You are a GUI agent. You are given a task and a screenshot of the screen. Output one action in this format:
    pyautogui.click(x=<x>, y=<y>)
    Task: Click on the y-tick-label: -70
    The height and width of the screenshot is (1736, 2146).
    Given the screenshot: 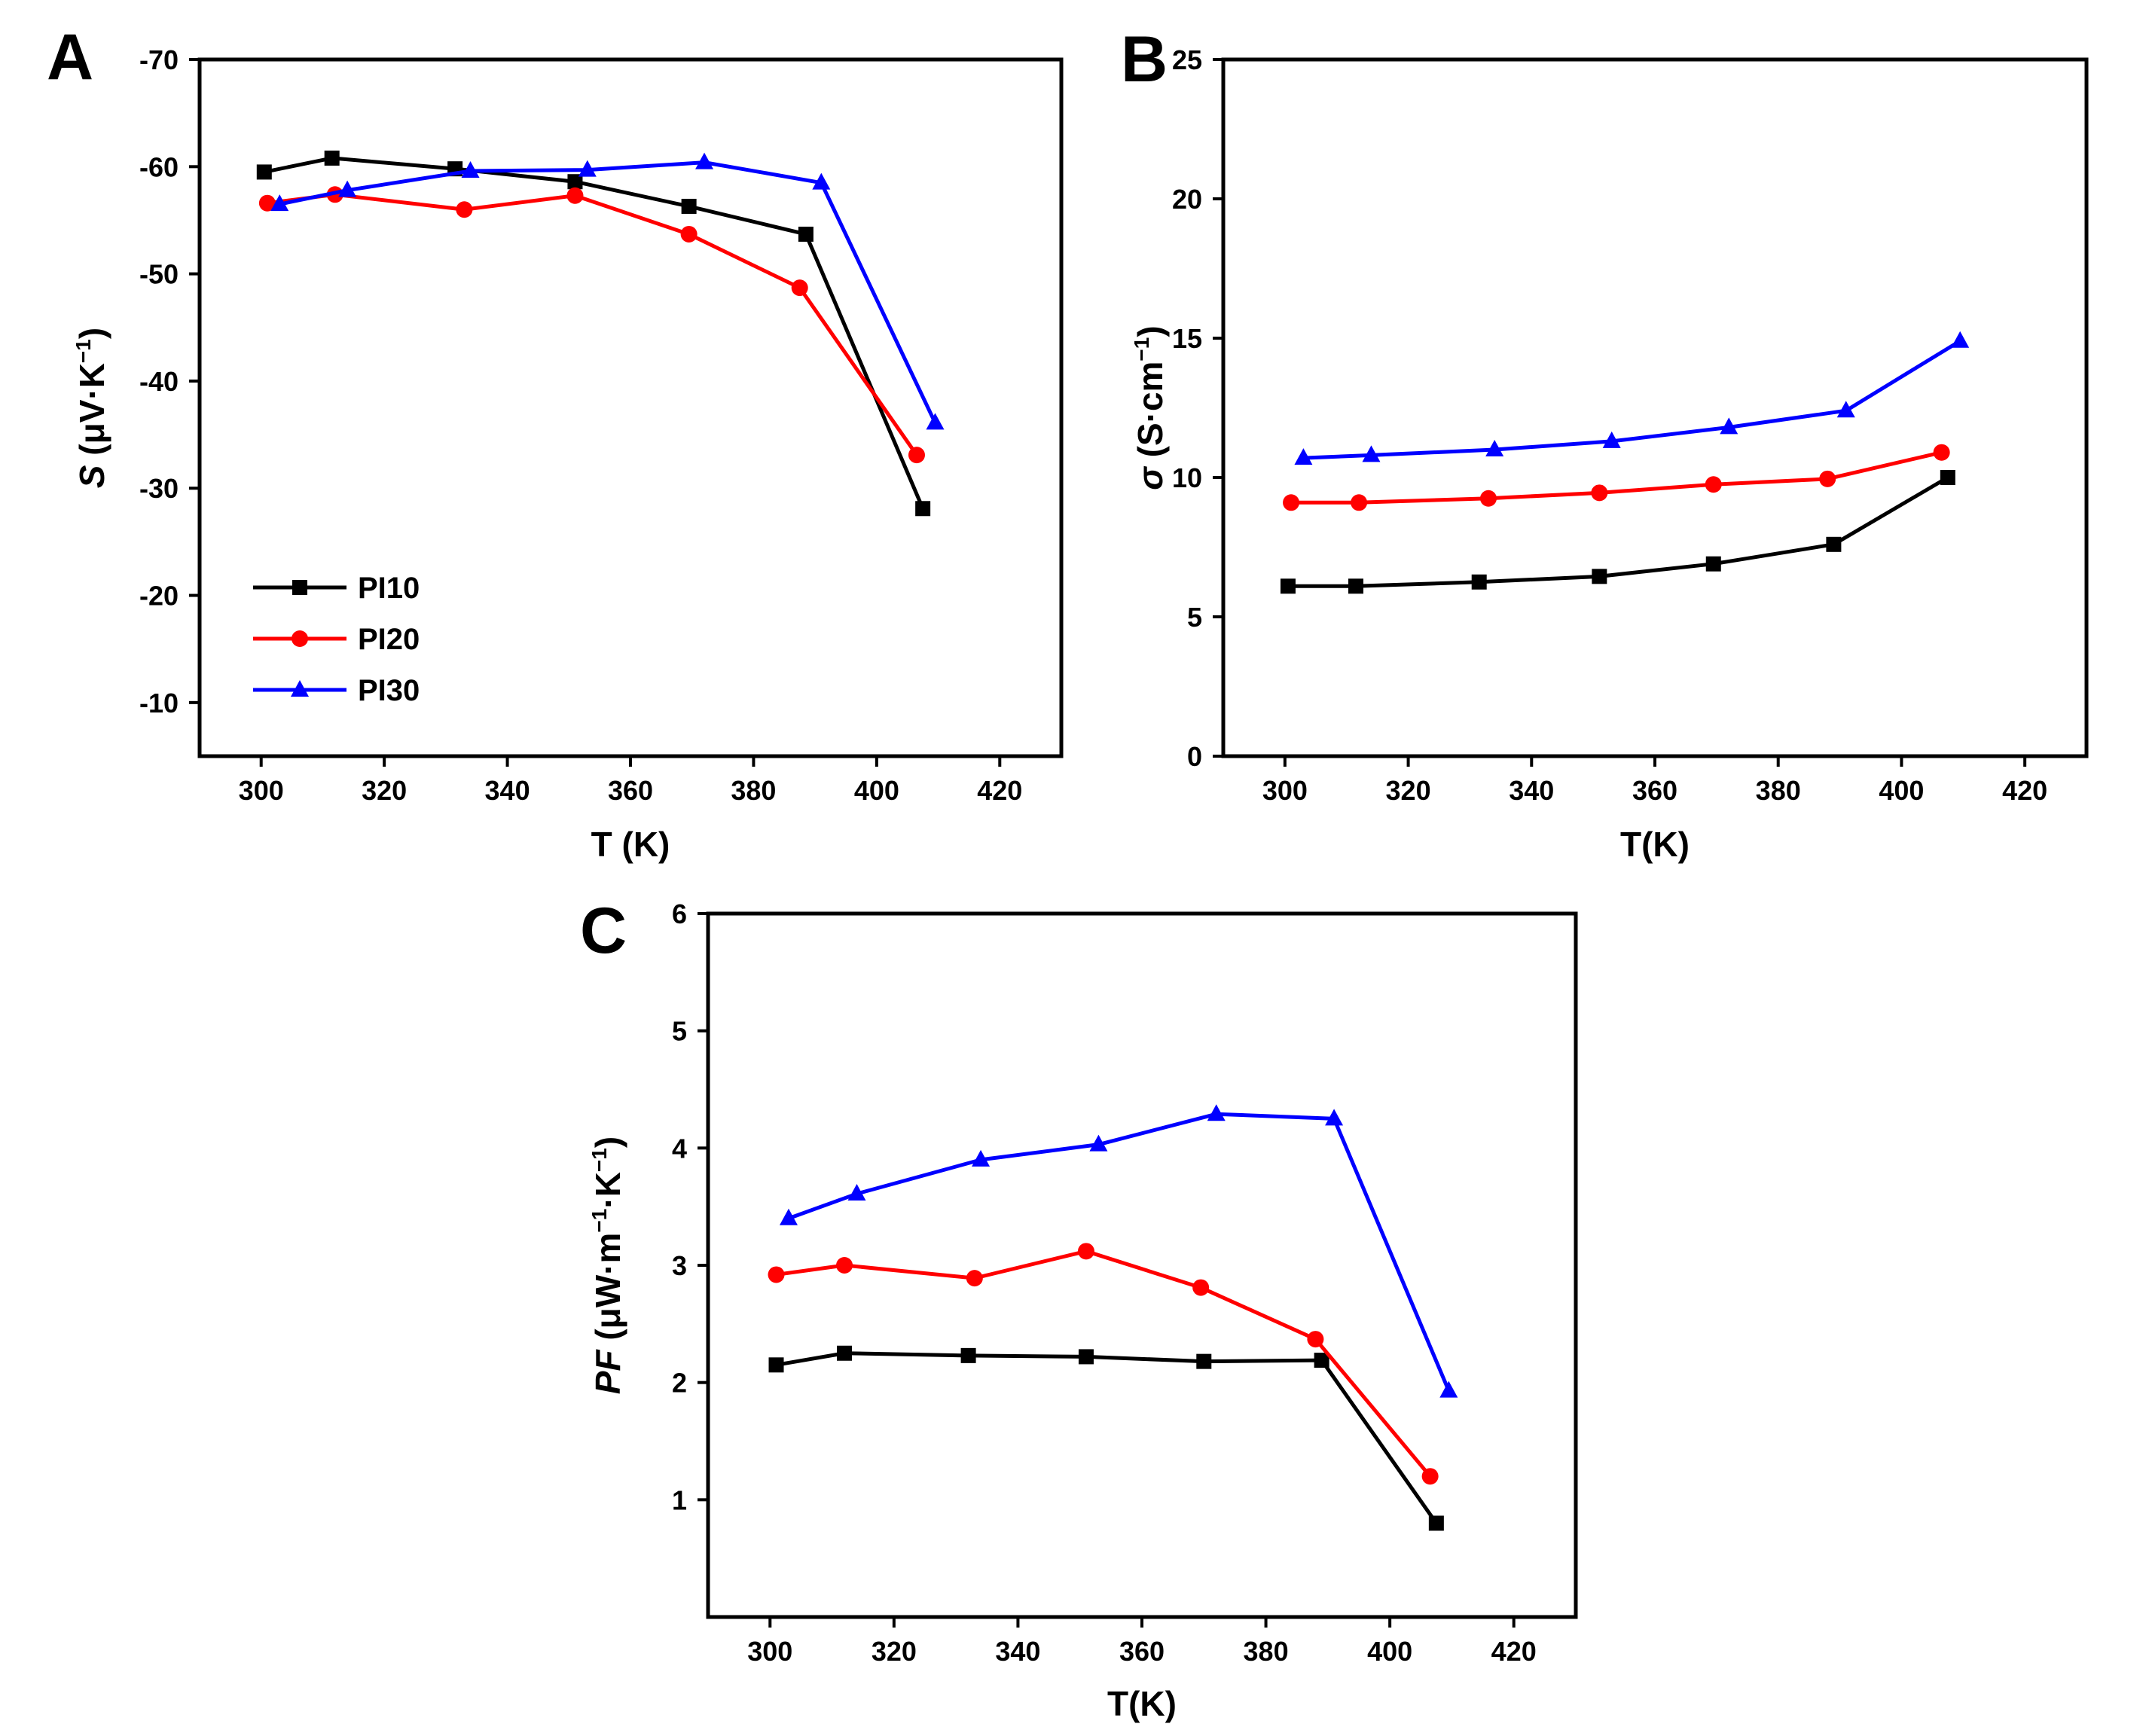 What is the action you would take?
    pyautogui.click(x=159, y=59)
    